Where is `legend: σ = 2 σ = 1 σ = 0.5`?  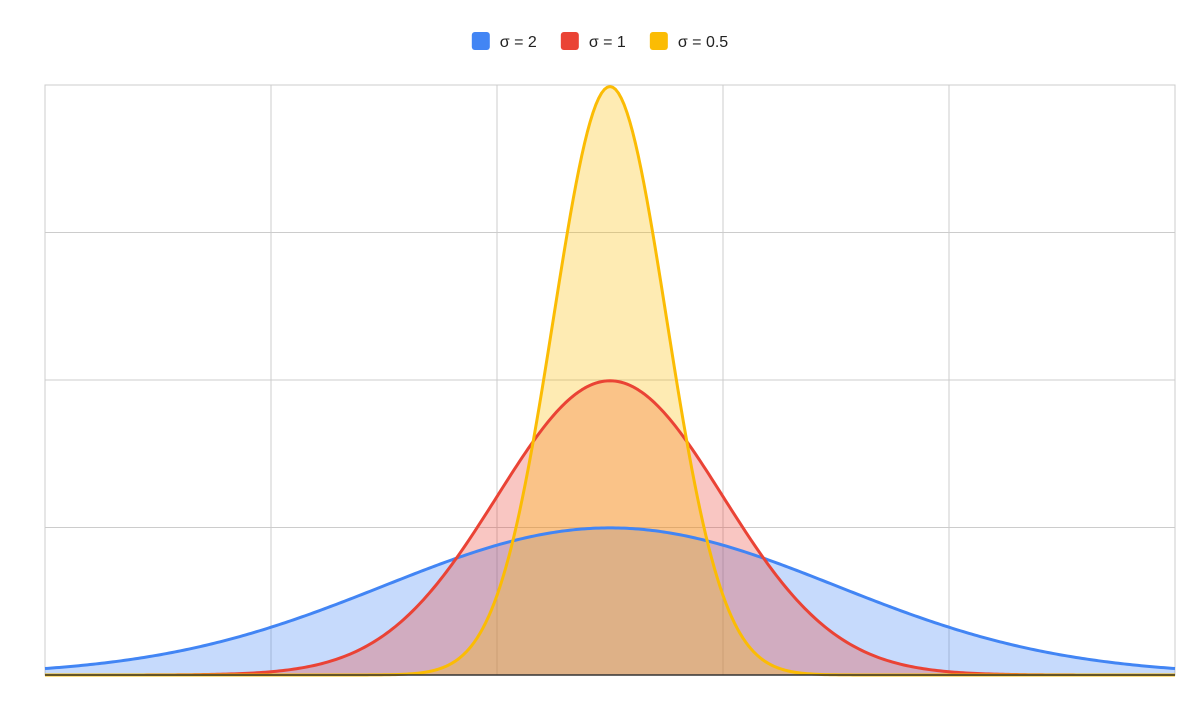
legend: σ = 2 σ = 1 σ = 0.5 is located at coordinates (599, 41).